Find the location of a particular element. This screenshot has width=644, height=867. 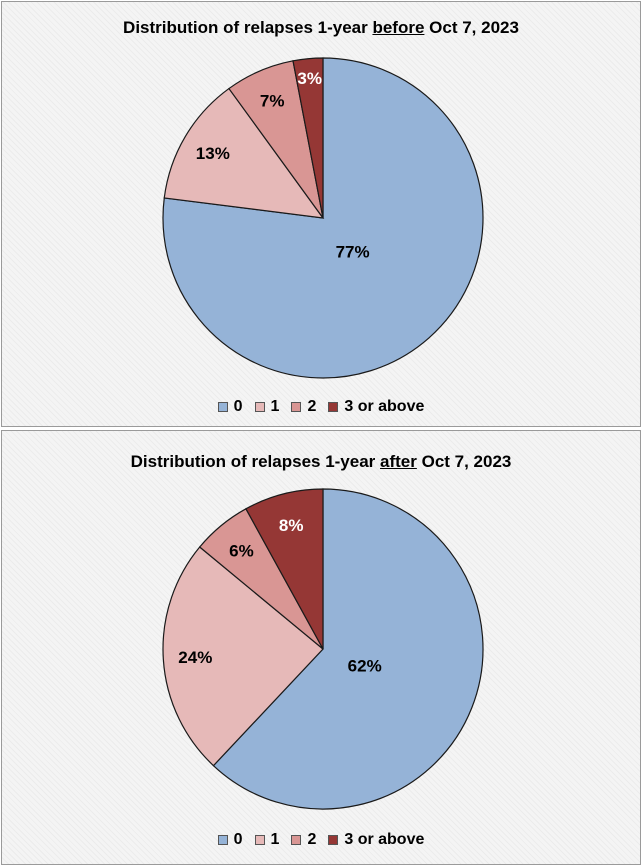

data-label: 62% is located at coordinates (365, 666).